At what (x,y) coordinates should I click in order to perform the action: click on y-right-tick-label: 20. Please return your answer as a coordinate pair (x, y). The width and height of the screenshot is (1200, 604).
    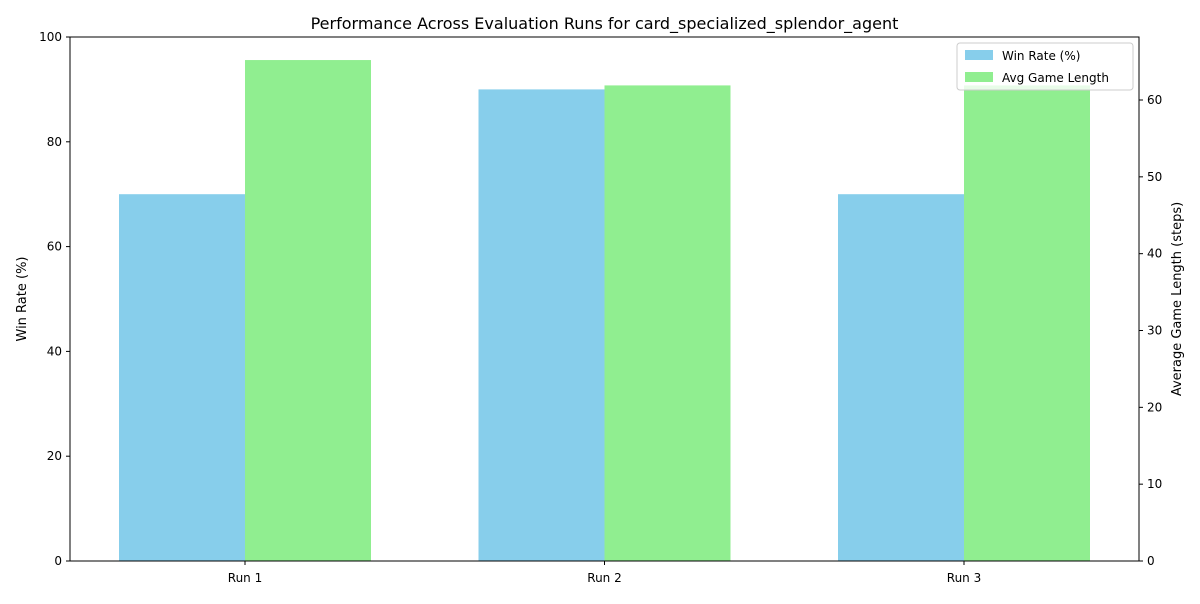
    Looking at the image, I should click on (1154, 407).